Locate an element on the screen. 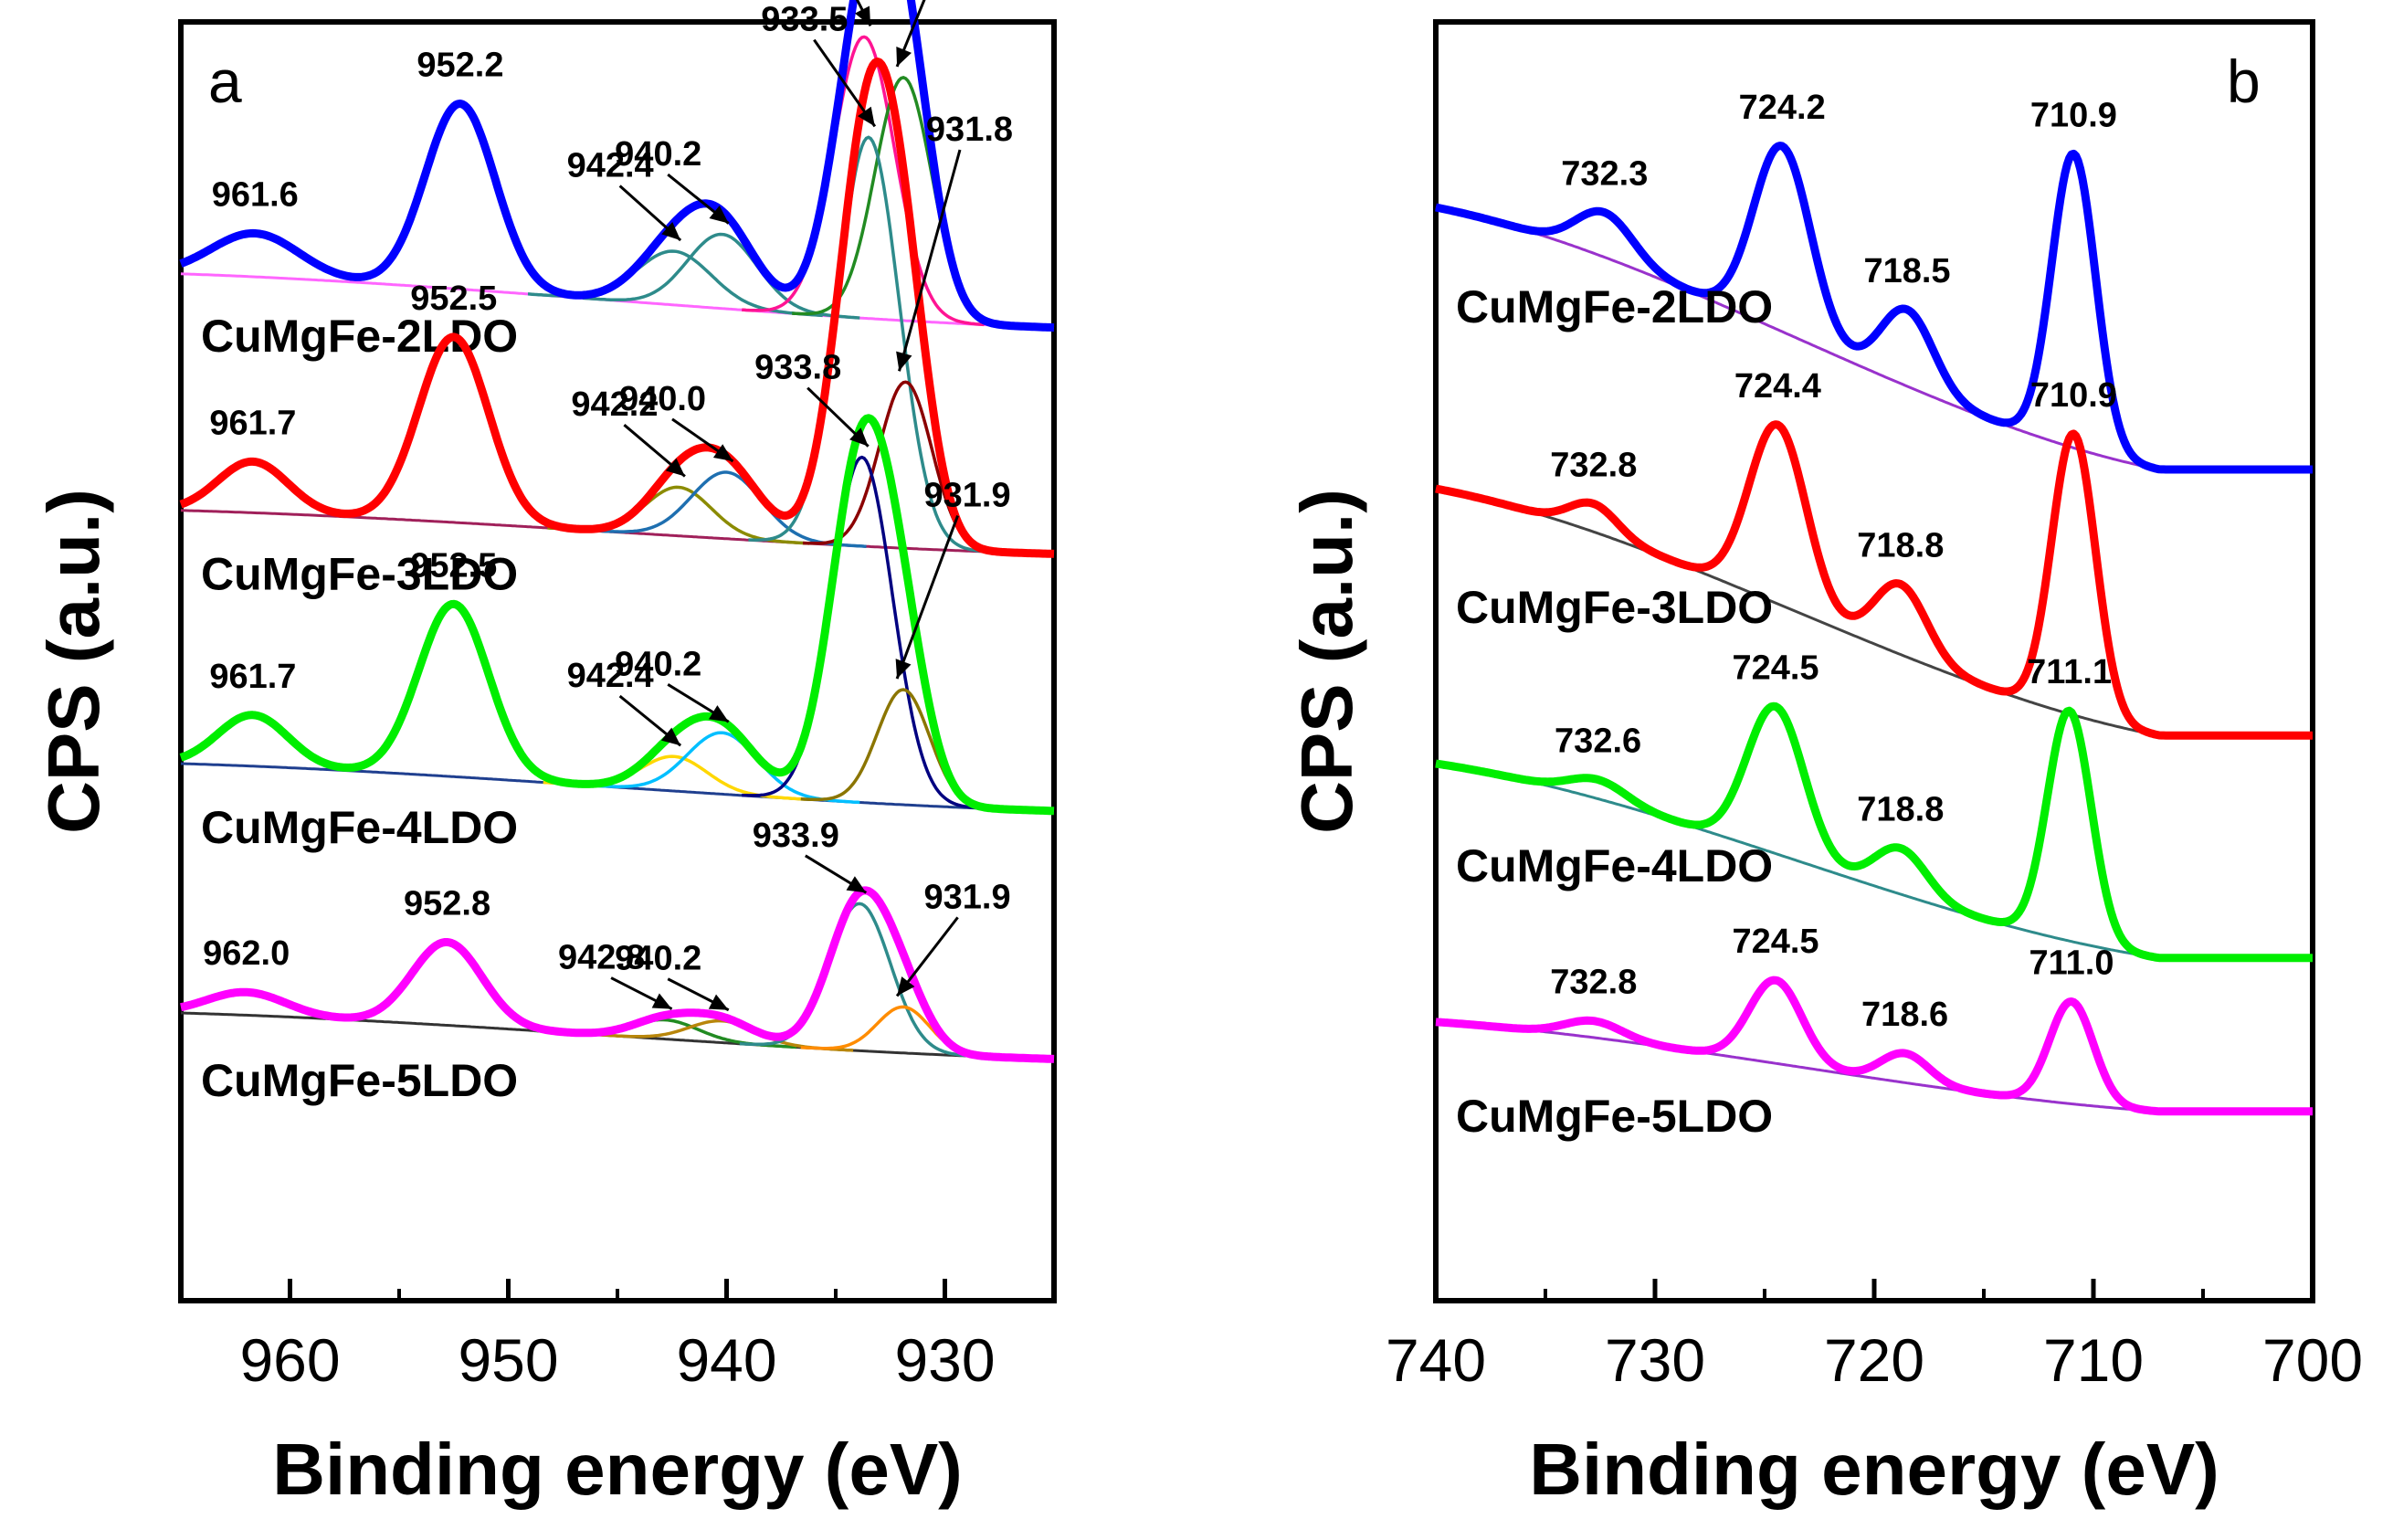  series-cumgfe-5ldo: 732.8 724.5 718.6 711.0 CuMgFe-5LDO is located at coordinates (1874, 1032).